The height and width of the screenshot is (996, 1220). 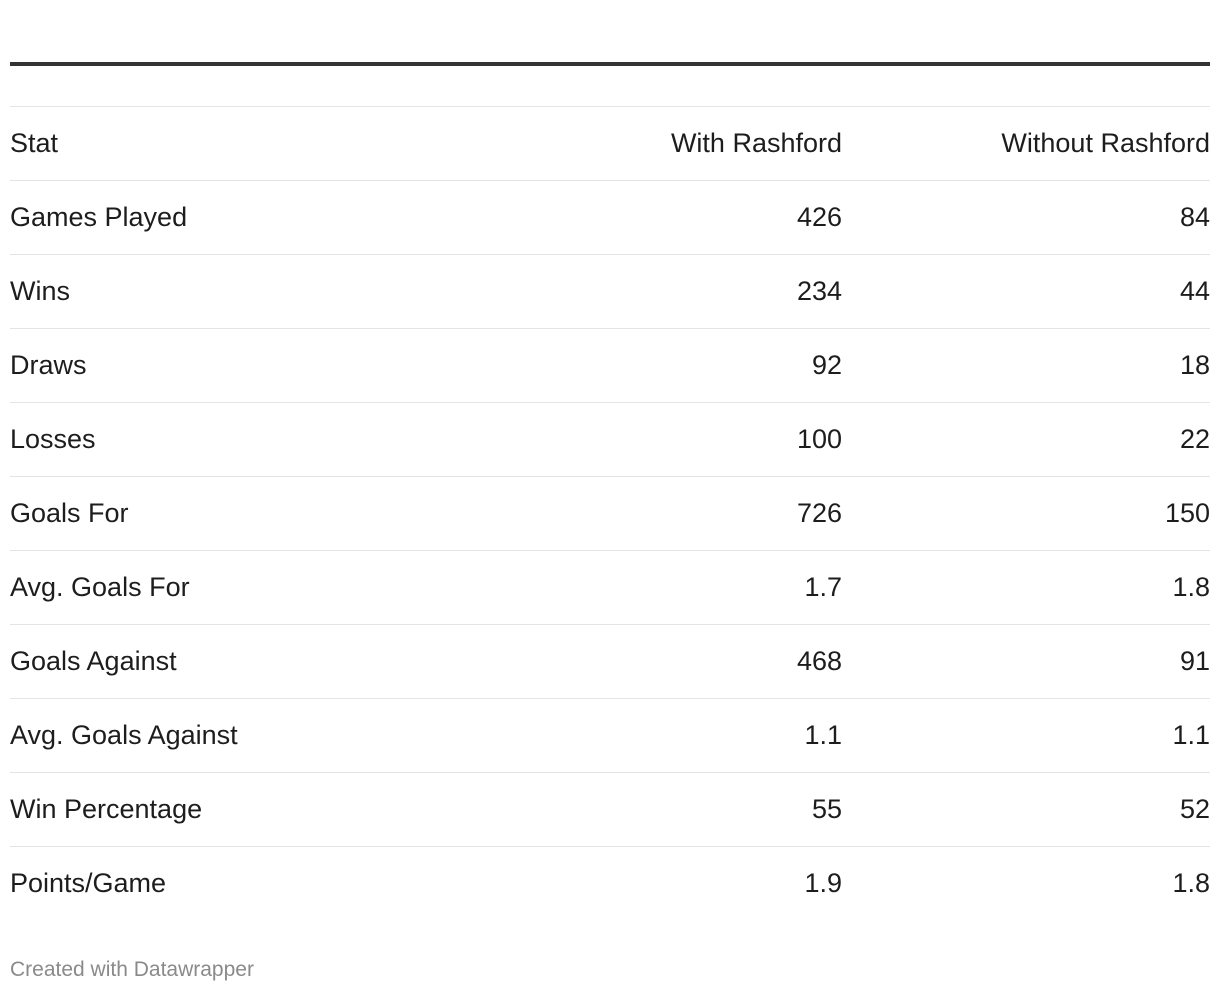 I want to click on column-header-stat: Stat, so click(x=34, y=143).